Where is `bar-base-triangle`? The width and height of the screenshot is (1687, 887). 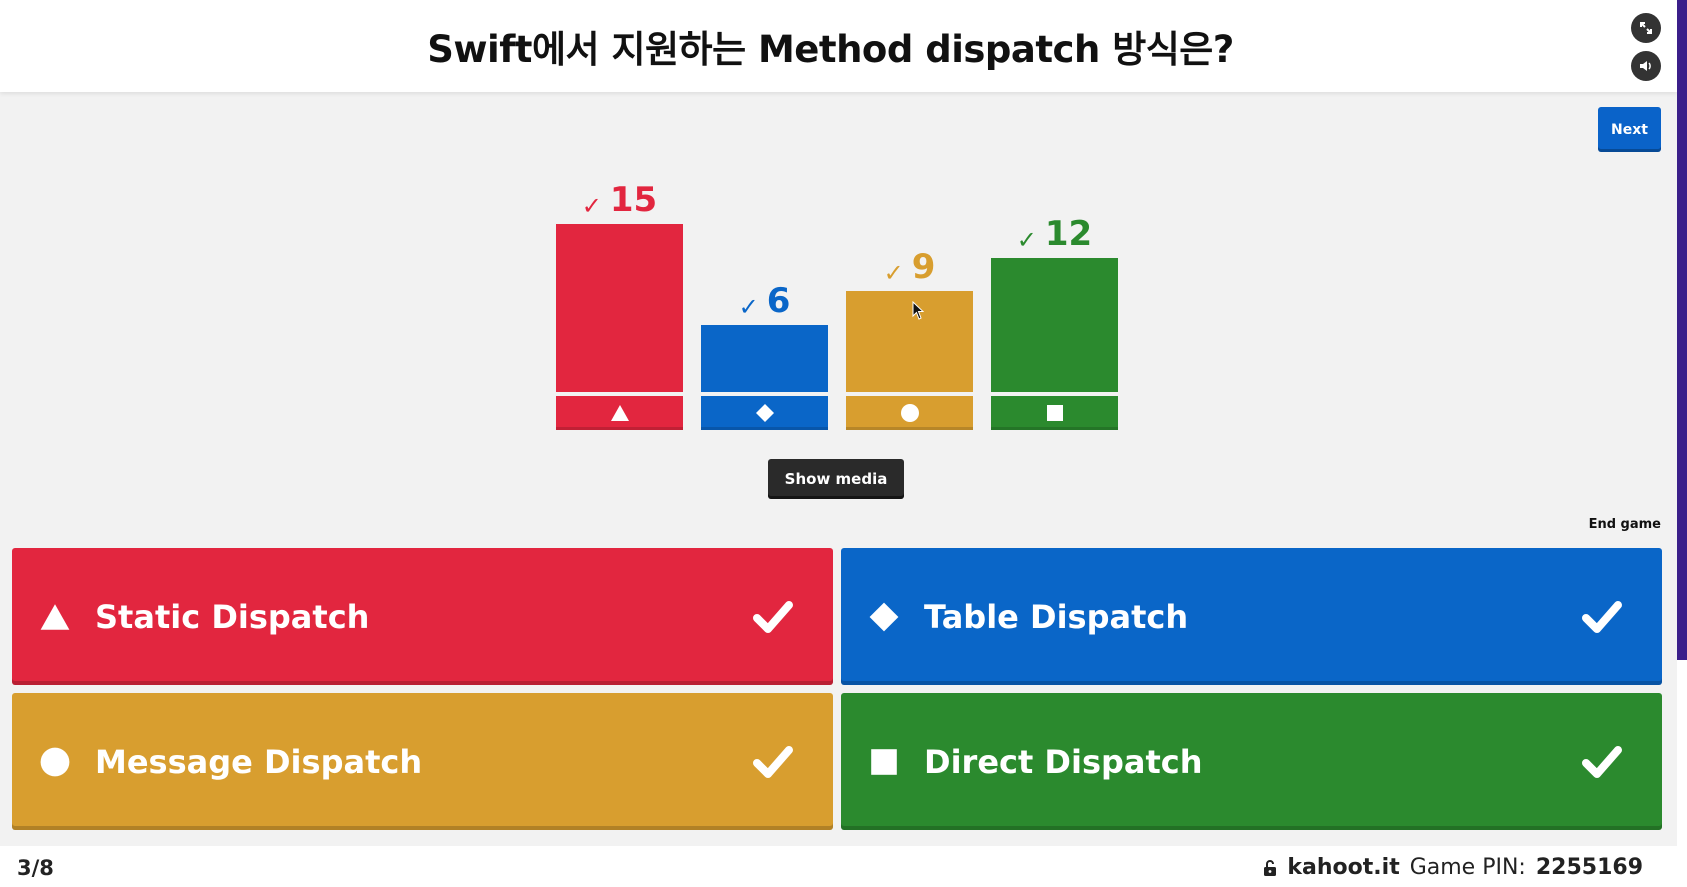 bar-base-triangle is located at coordinates (619, 413).